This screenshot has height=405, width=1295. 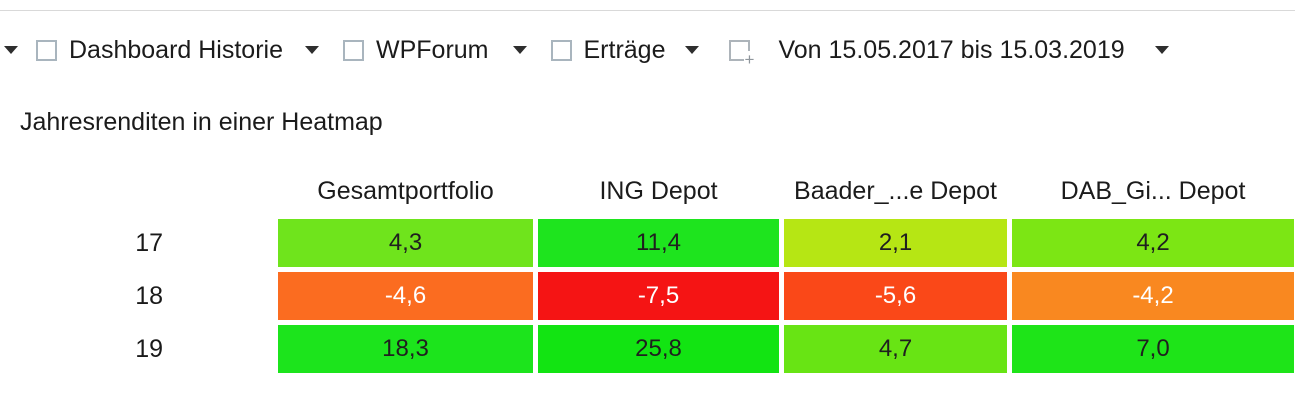 What do you see at coordinates (405, 243) in the screenshot?
I see `heatmap-cell: 4,3` at bounding box center [405, 243].